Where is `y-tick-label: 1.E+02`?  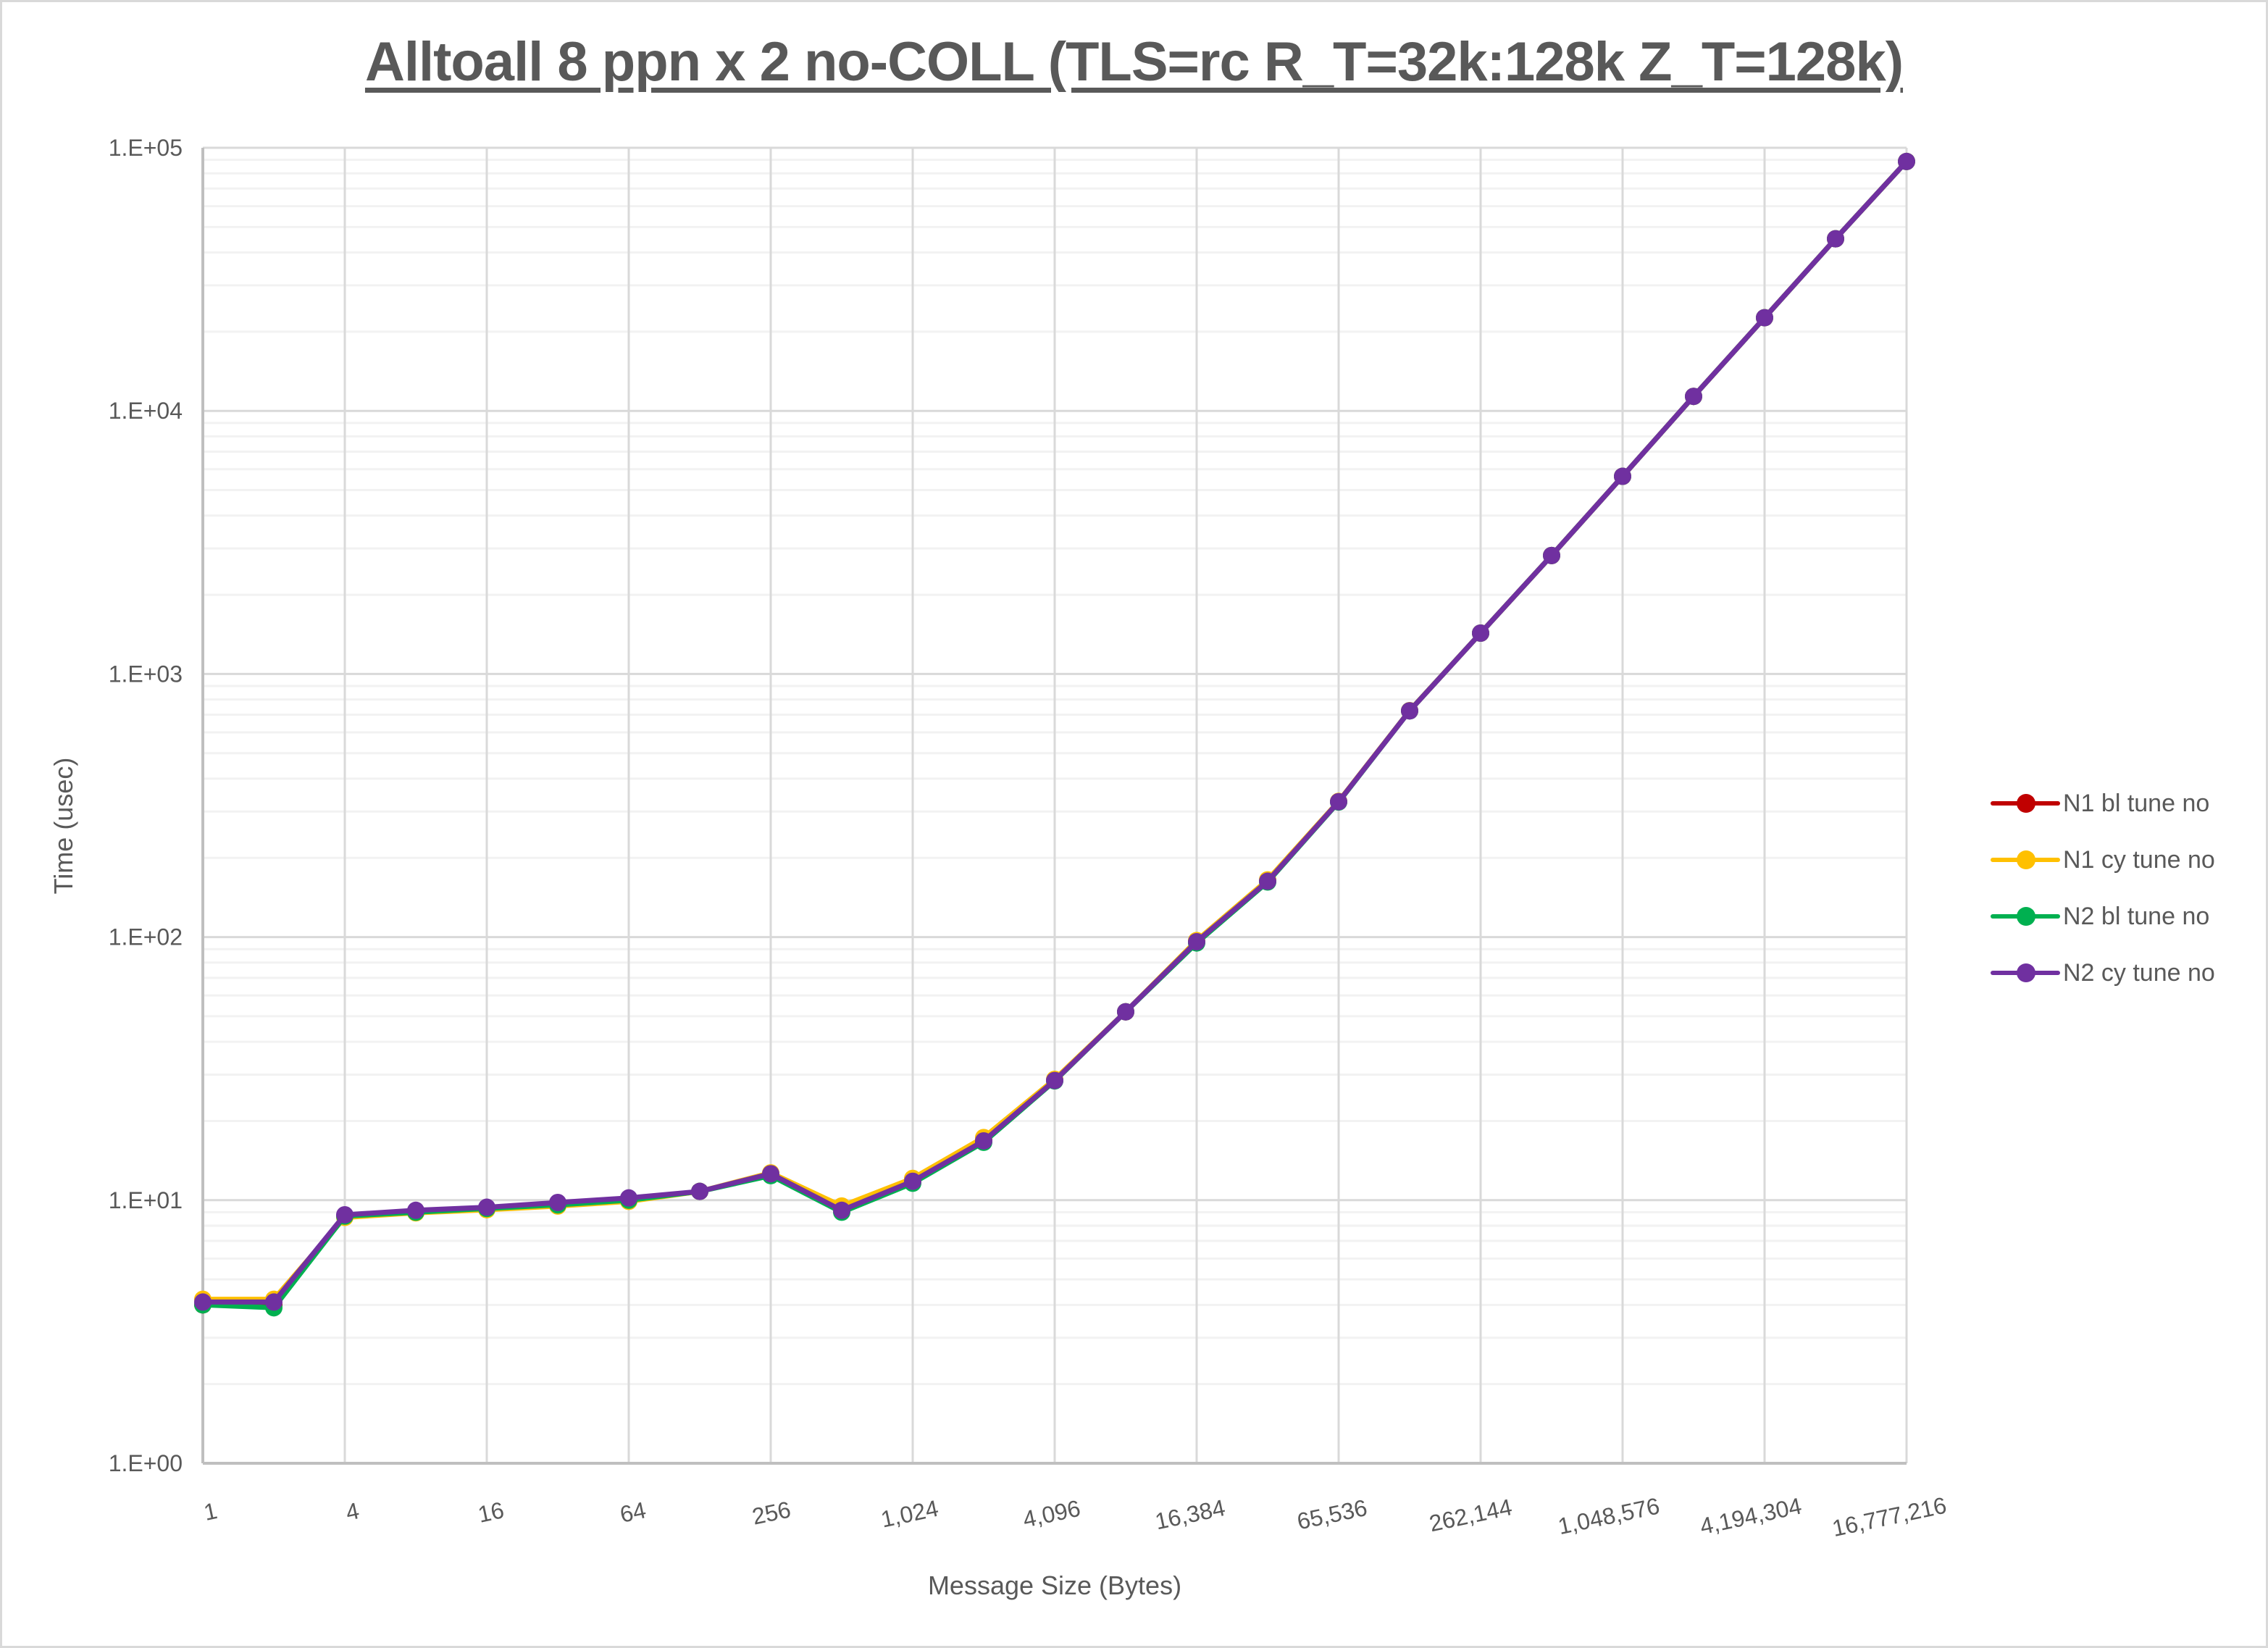 y-tick-label: 1.E+02 is located at coordinates (146, 937).